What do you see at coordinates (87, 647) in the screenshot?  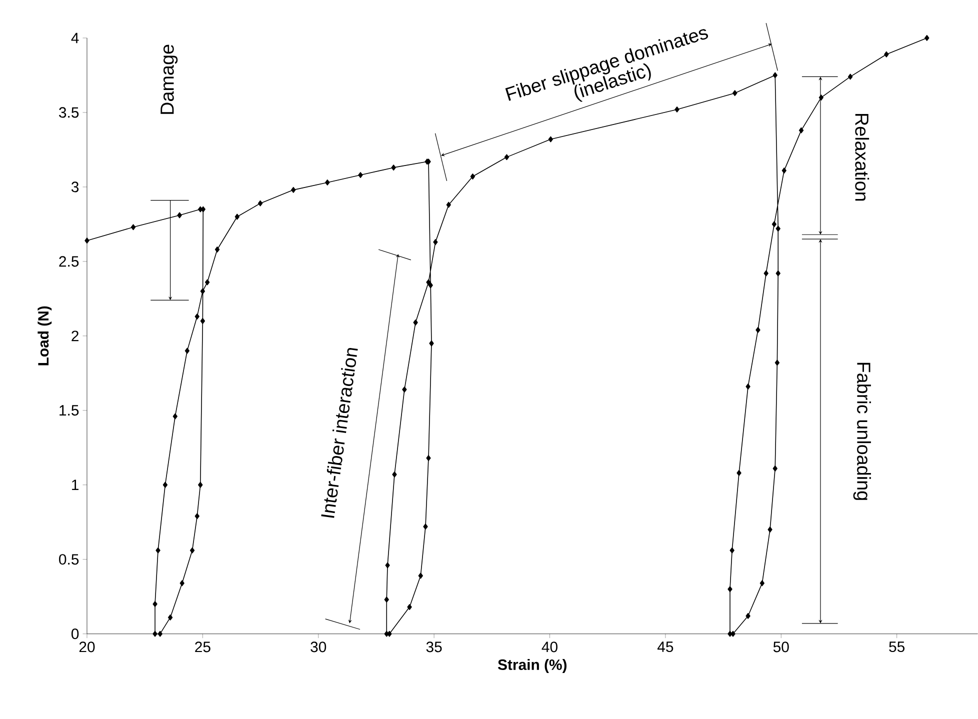 I see `x-tick-label: 20` at bounding box center [87, 647].